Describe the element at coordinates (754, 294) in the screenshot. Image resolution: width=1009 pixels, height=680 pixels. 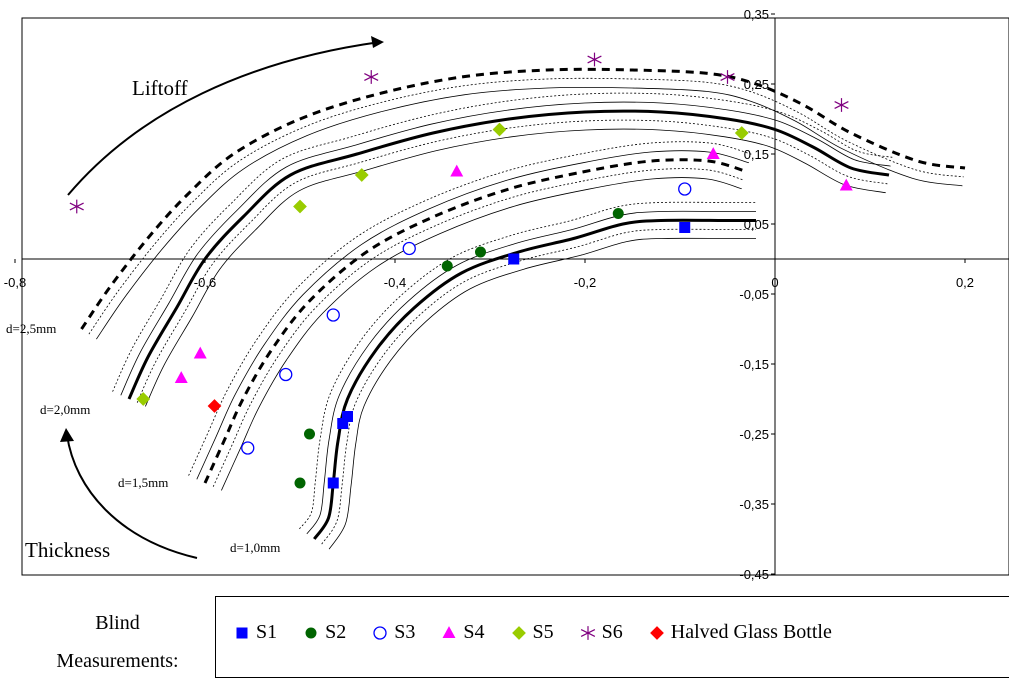
I see `y-tick-label: -0,05` at that location.